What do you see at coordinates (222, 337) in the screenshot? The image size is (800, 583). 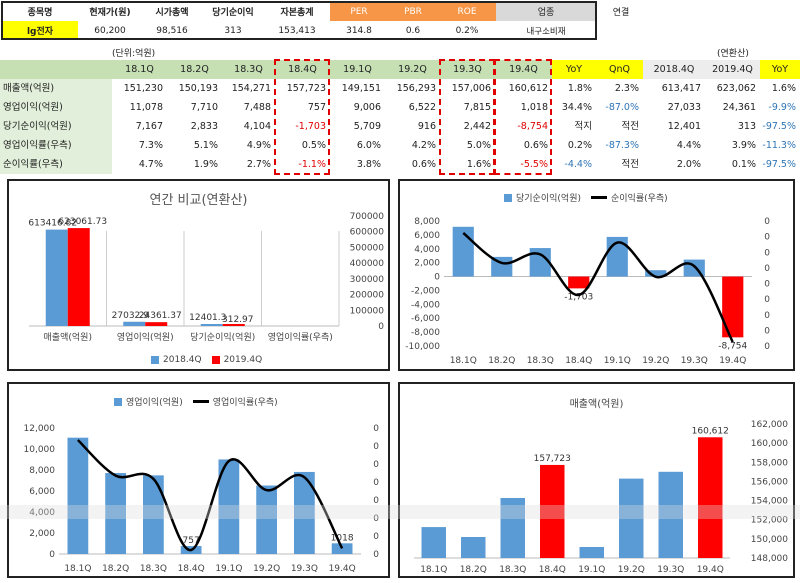 I see `x-tick-label: 당기순이익(억원)` at bounding box center [222, 337].